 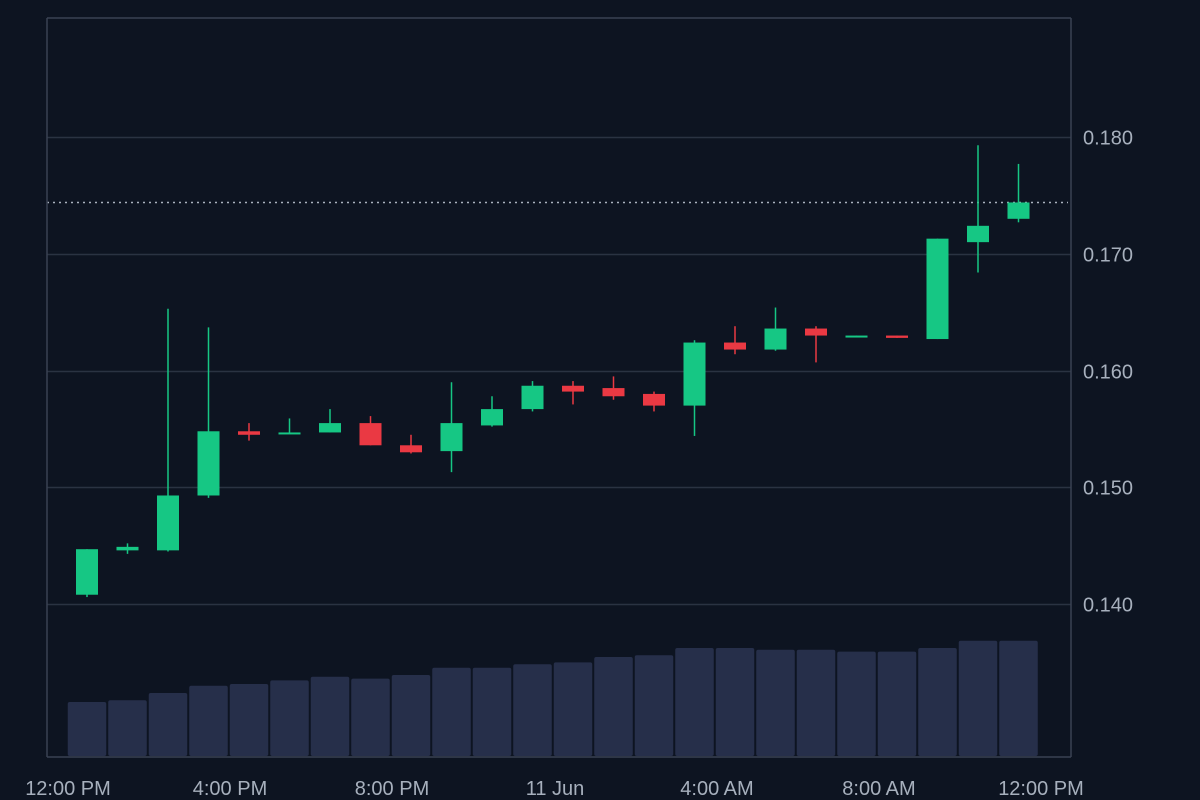 I want to click on y-tick-label: 0.150, so click(x=1108, y=489).